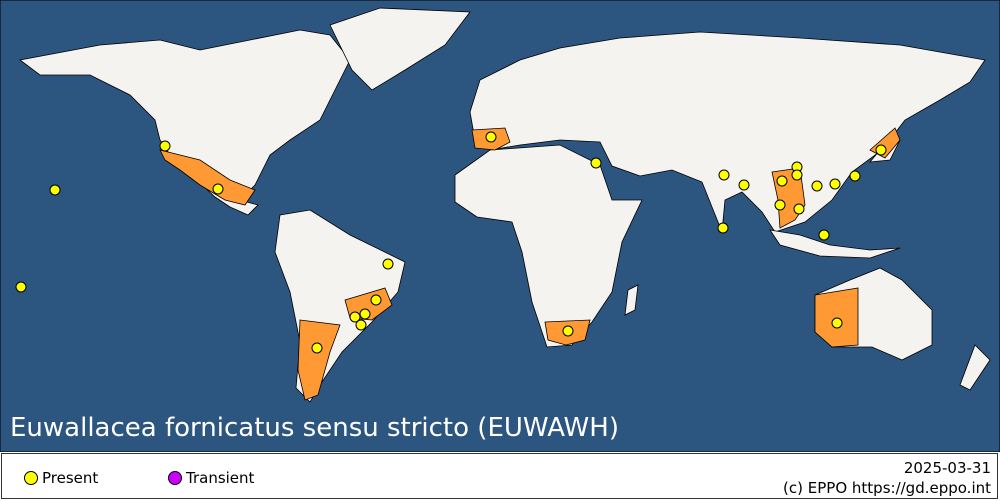  What do you see at coordinates (835, 244) in the screenshot?
I see `indonesia` at bounding box center [835, 244].